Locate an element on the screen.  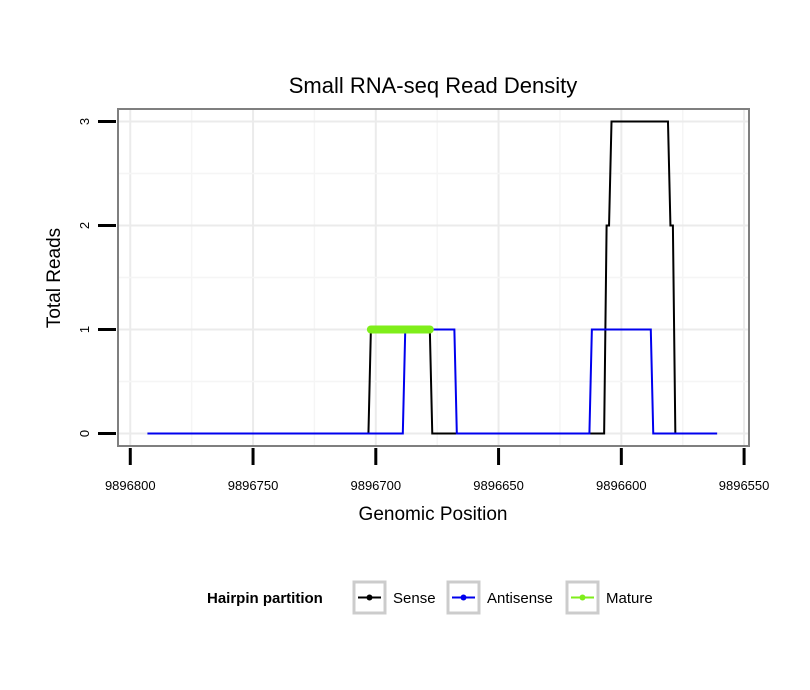
series-line-antisense is located at coordinates (432, 381).